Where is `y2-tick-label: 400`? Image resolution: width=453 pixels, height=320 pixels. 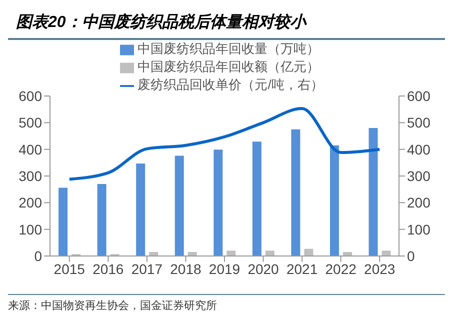
y2-tick-label: 400 is located at coordinates (419, 149).